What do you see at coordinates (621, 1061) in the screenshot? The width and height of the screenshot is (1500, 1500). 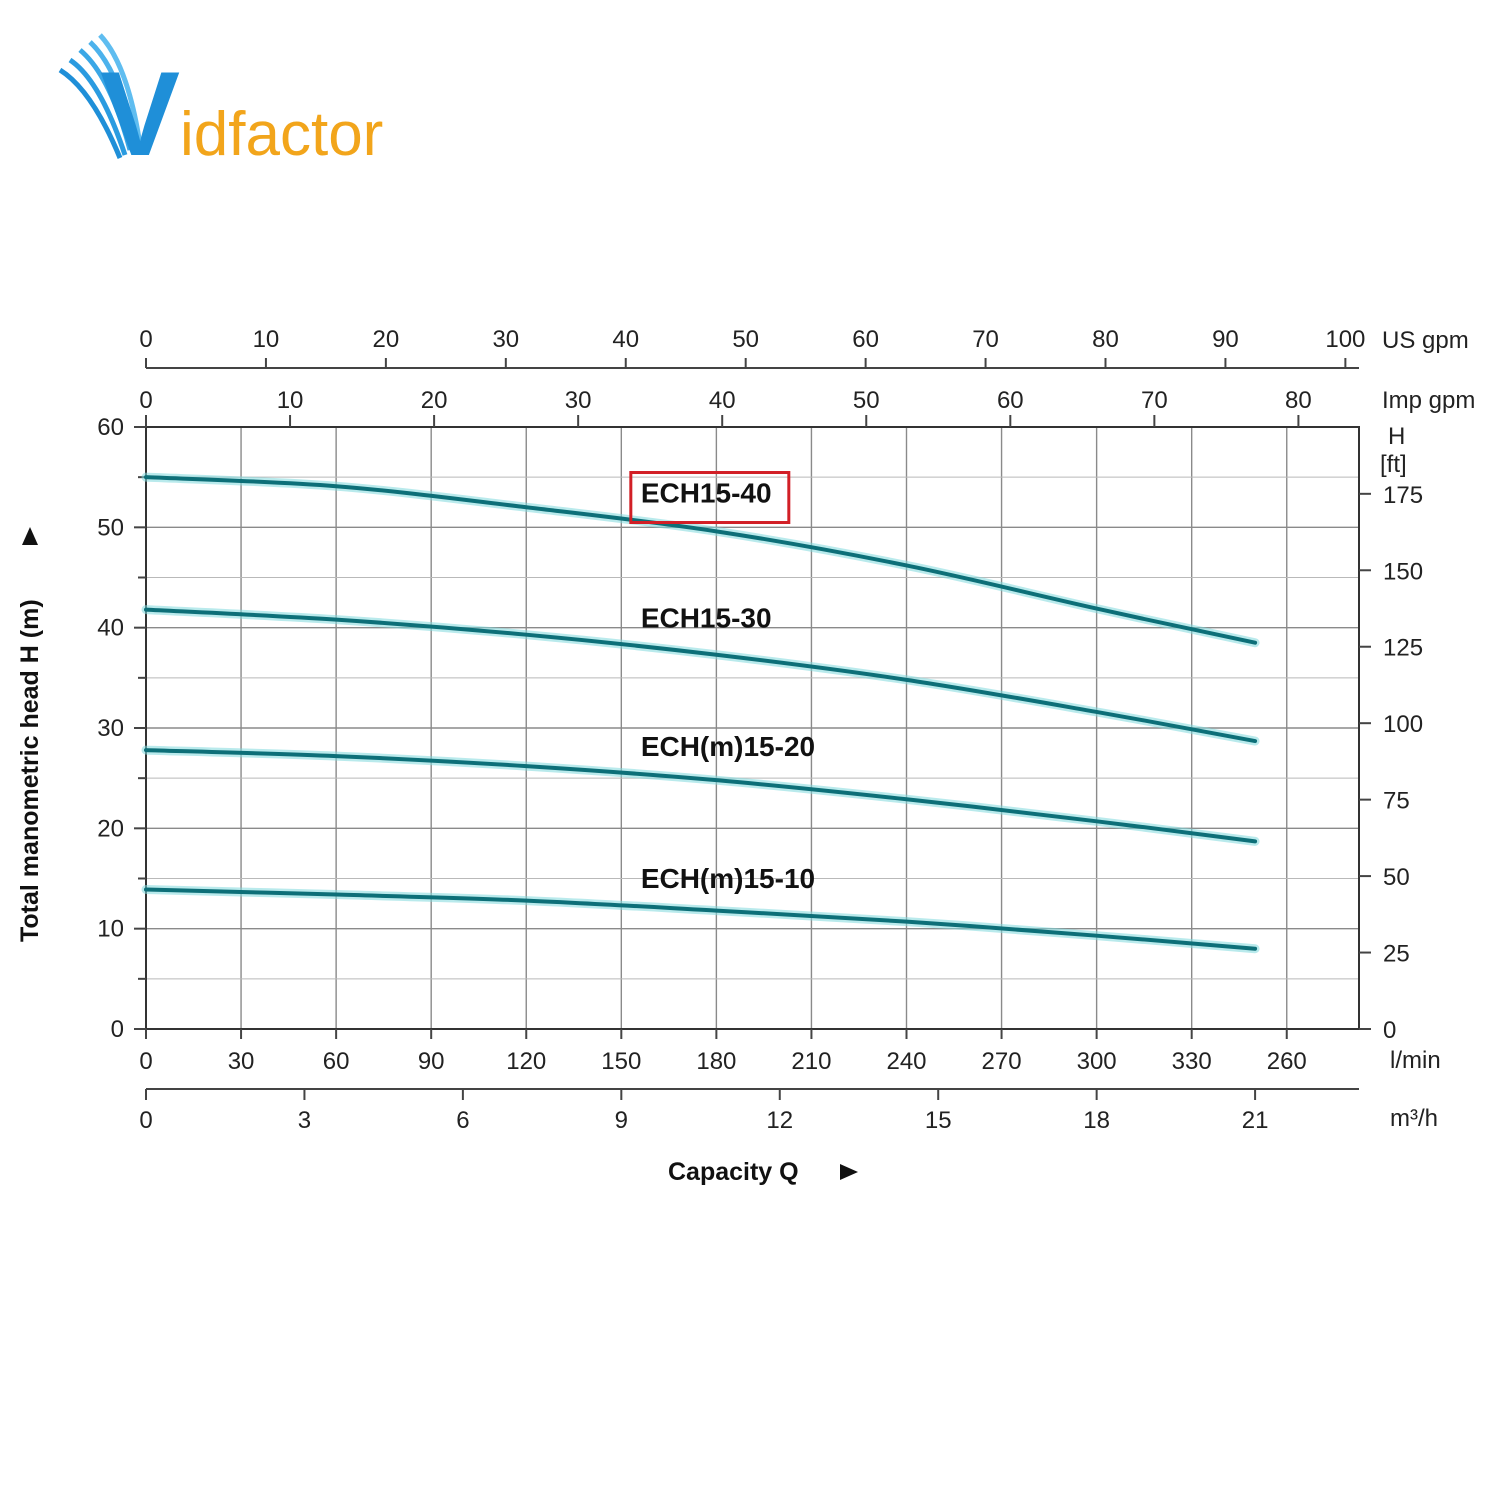 I see `lmin-tick-label: 150` at bounding box center [621, 1061].